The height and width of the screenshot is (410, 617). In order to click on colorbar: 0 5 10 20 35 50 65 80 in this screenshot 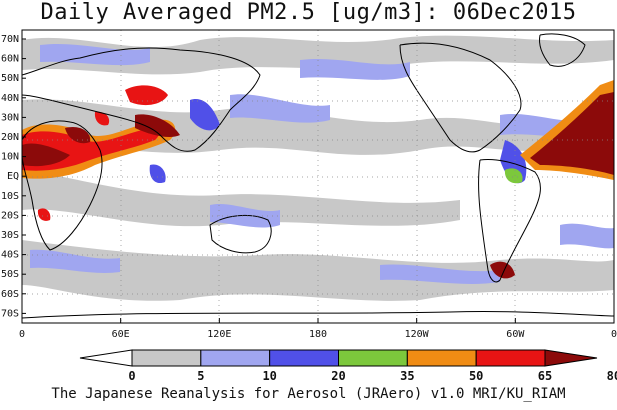, I will do `click(348, 366)`.